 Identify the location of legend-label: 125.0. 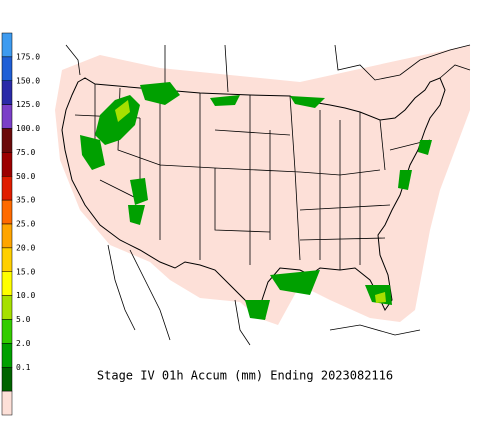
(28, 104).